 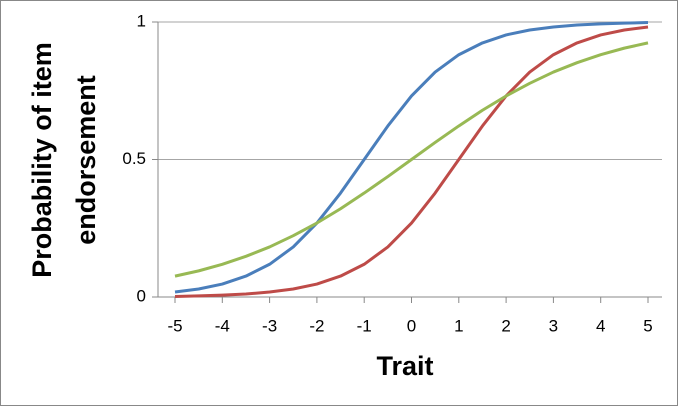 What do you see at coordinates (505, 325) in the screenshot?
I see `x-tick-label: 2` at bounding box center [505, 325].